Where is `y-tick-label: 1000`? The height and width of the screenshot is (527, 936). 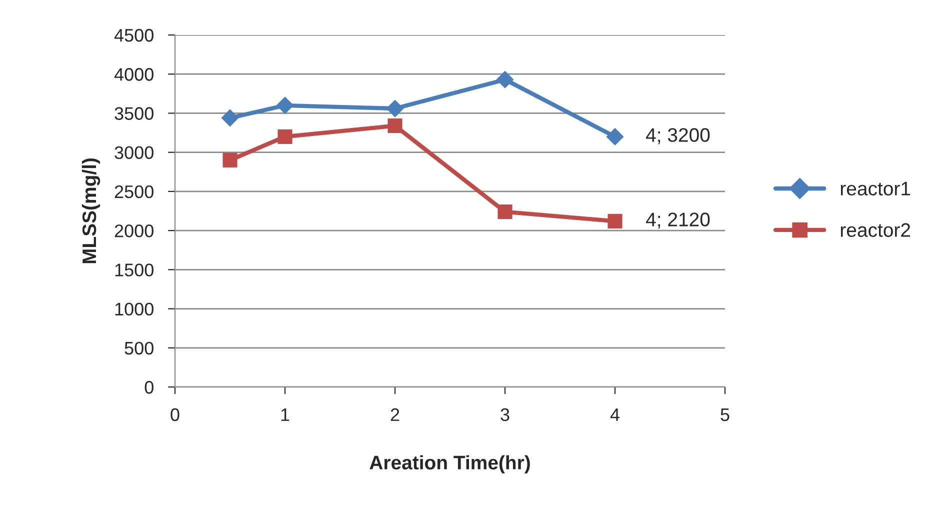 y-tick-label: 1000 is located at coordinates (134, 309).